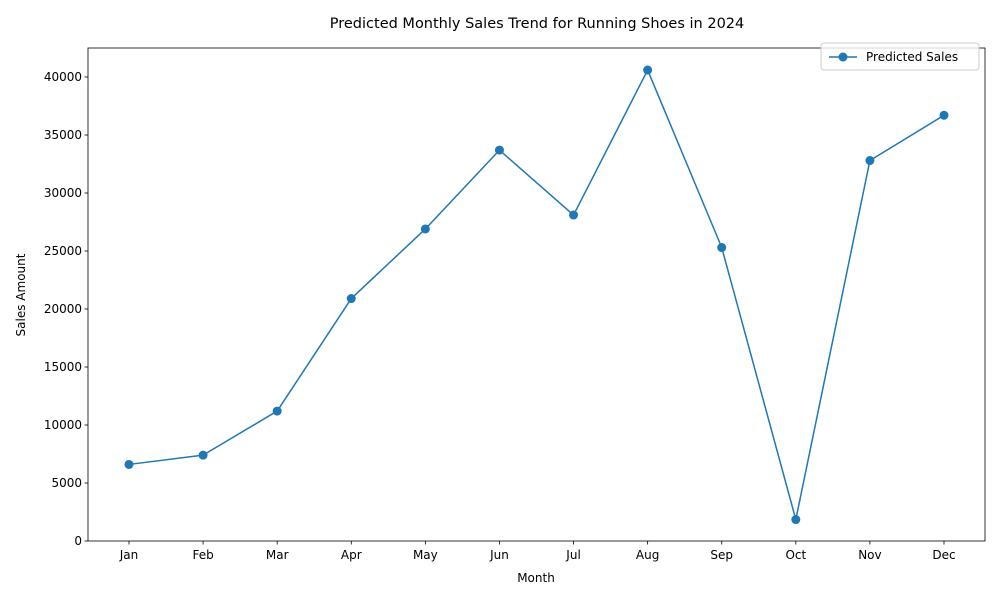 The height and width of the screenshot is (600, 1000). What do you see at coordinates (21, 294) in the screenshot?
I see `y-axis-label: Sales Amount` at bounding box center [21, 294].